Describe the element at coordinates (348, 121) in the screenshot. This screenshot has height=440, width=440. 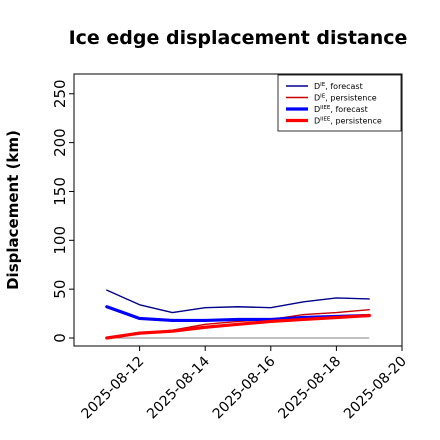
I see `legend-entry: DIIEE, persistence` at that location.